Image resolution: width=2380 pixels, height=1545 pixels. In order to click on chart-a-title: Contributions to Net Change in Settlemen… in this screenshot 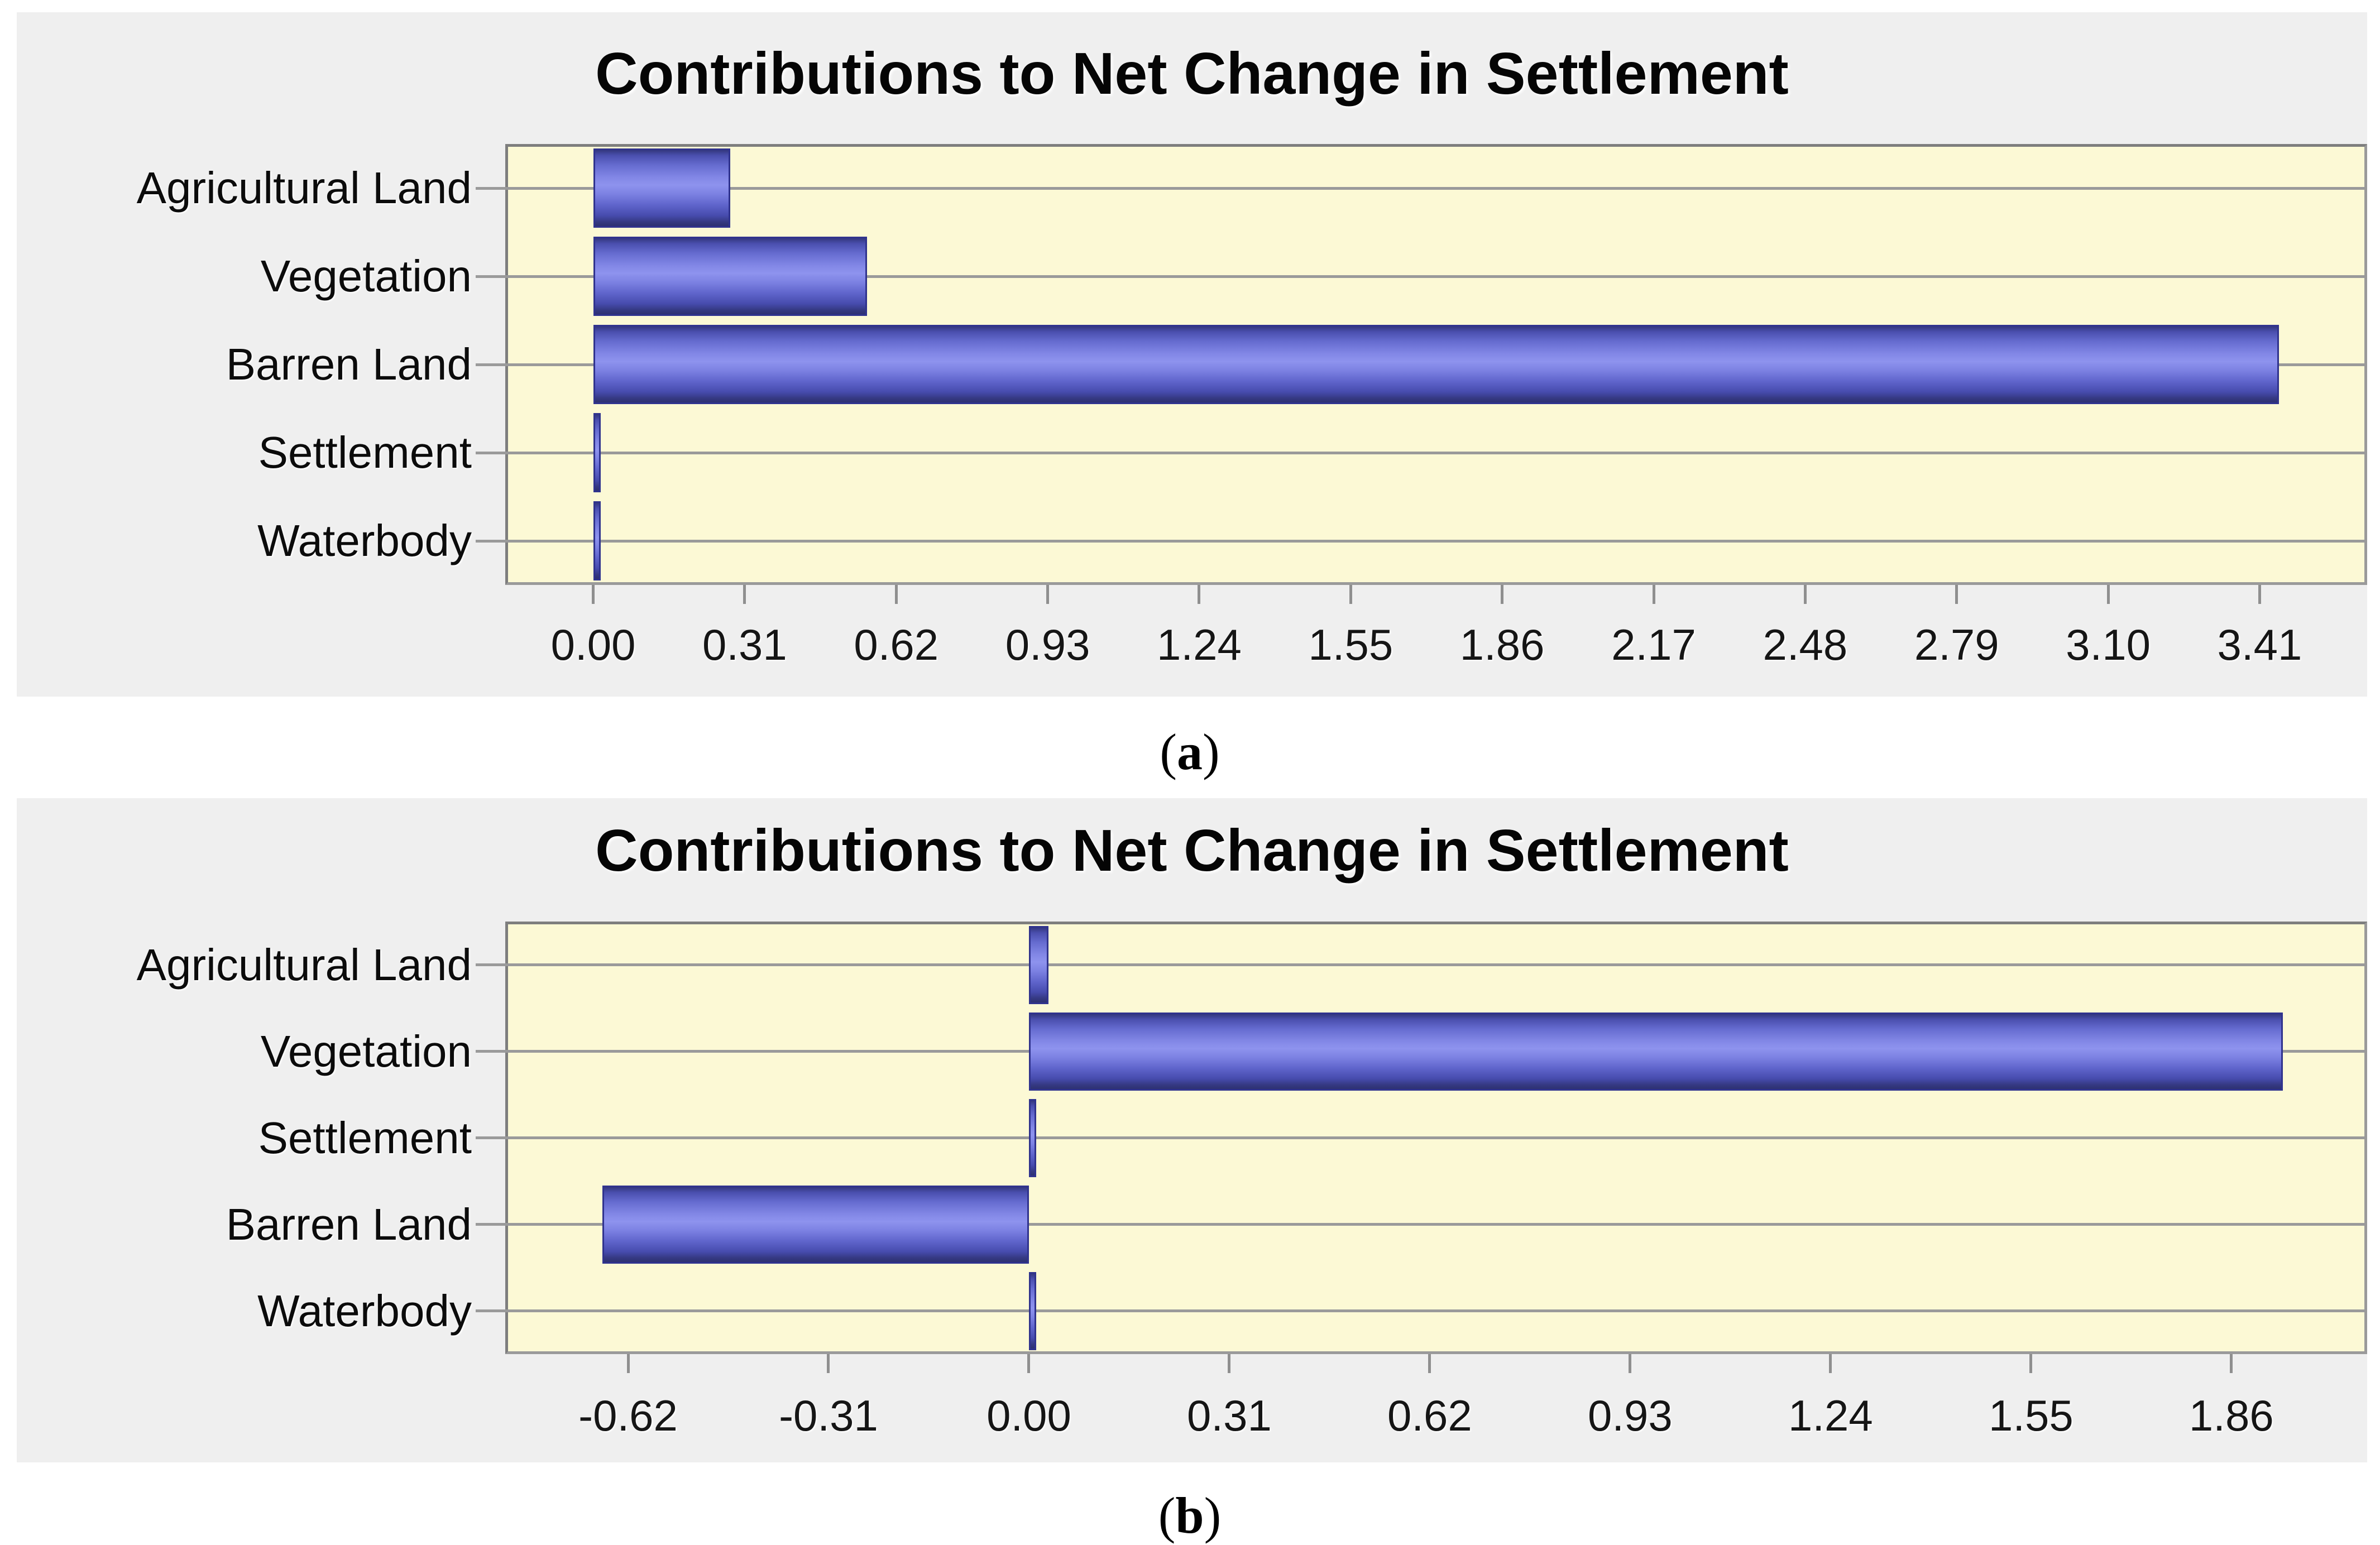, I will do `click(1192, 74)`.